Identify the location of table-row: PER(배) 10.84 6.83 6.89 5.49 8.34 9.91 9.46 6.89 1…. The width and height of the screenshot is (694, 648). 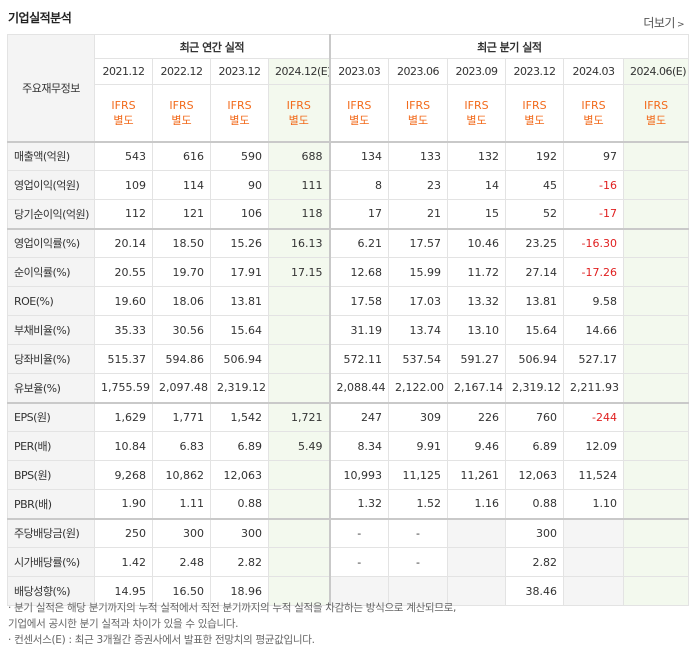
(348, 446).